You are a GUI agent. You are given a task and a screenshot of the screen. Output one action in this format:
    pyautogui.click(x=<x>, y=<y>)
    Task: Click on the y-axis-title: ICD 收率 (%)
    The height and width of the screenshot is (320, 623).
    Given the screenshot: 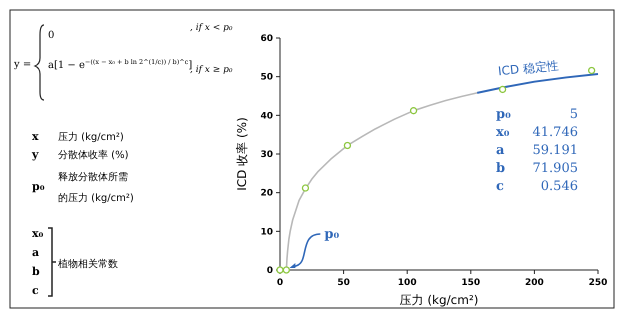 What is the action you would take?
    pyautogui.click(x=242, y=154)
    